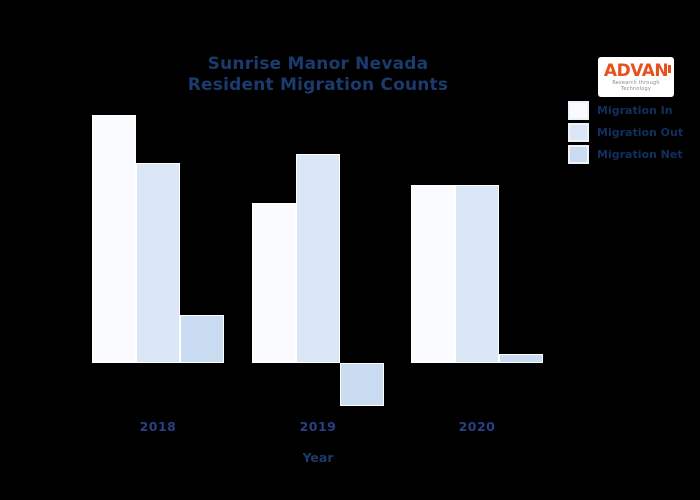 This screenshot has height=500, width=700. I want to click on migration-out-swatch-icon, so click(578, 132).